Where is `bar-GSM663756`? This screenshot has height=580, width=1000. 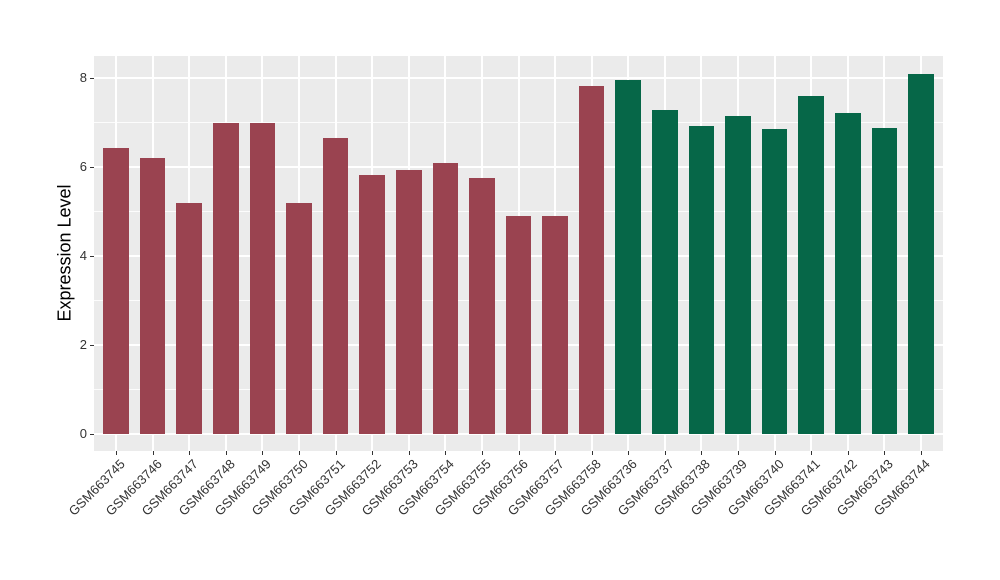 bar-GSM663756 is located at coordinates (518, 324).